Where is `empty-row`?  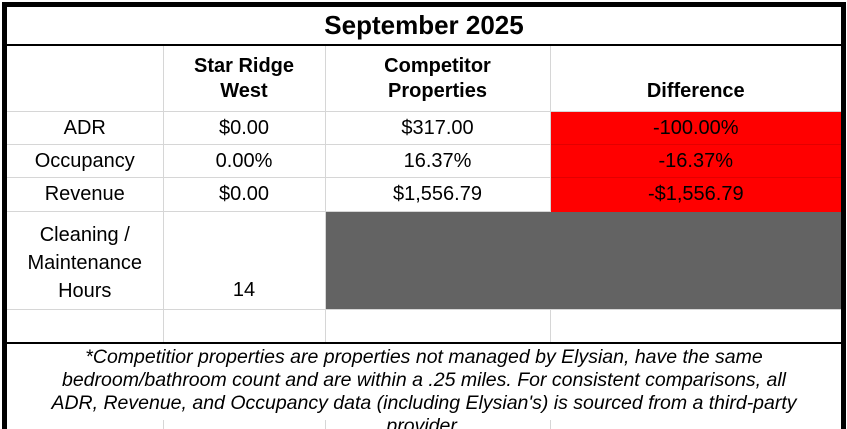 empty-row is located at coordinates (424, 326).